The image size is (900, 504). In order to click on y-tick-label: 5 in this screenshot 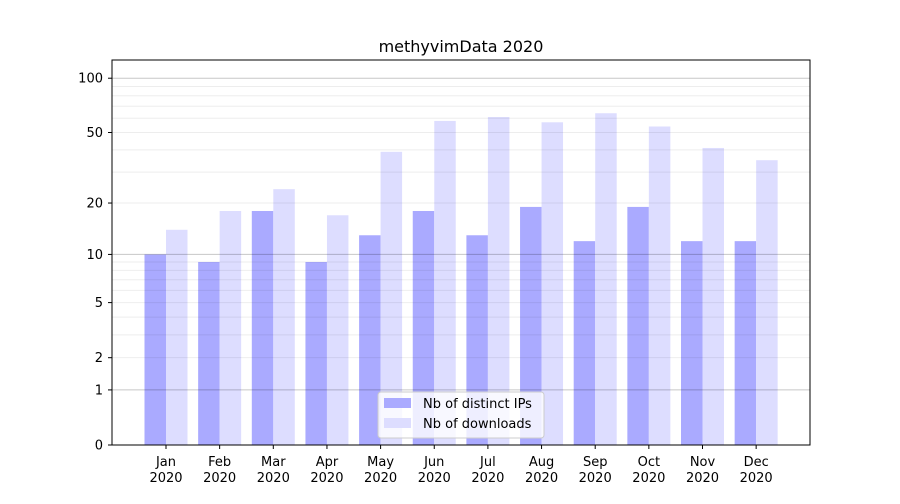, I will do `click(99, 303)`.